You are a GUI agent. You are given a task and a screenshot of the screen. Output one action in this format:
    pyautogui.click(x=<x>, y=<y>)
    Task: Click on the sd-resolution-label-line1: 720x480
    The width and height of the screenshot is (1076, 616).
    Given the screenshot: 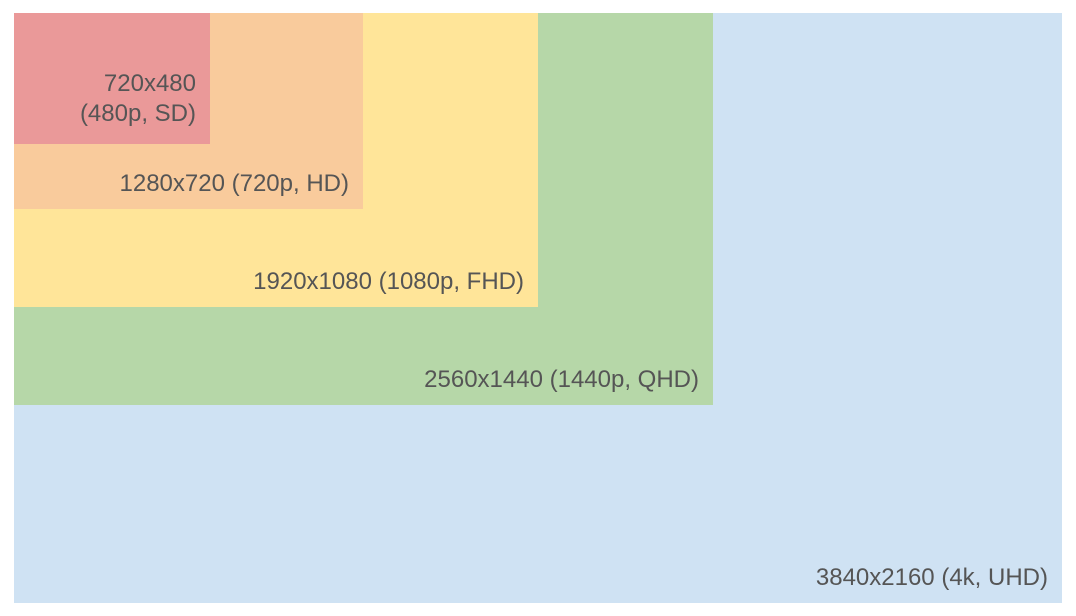 What is the action you would take?
    pyautogui.click(x=149, y=83)
    